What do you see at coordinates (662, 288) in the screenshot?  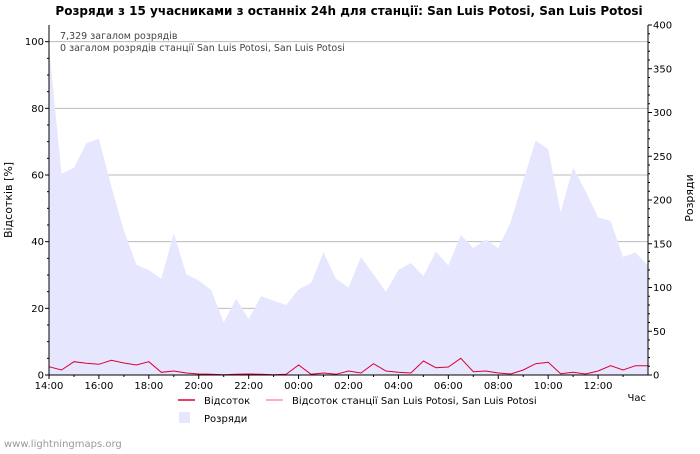 I see `y-right-tick-label: 100` at bounding box center [662, 288].